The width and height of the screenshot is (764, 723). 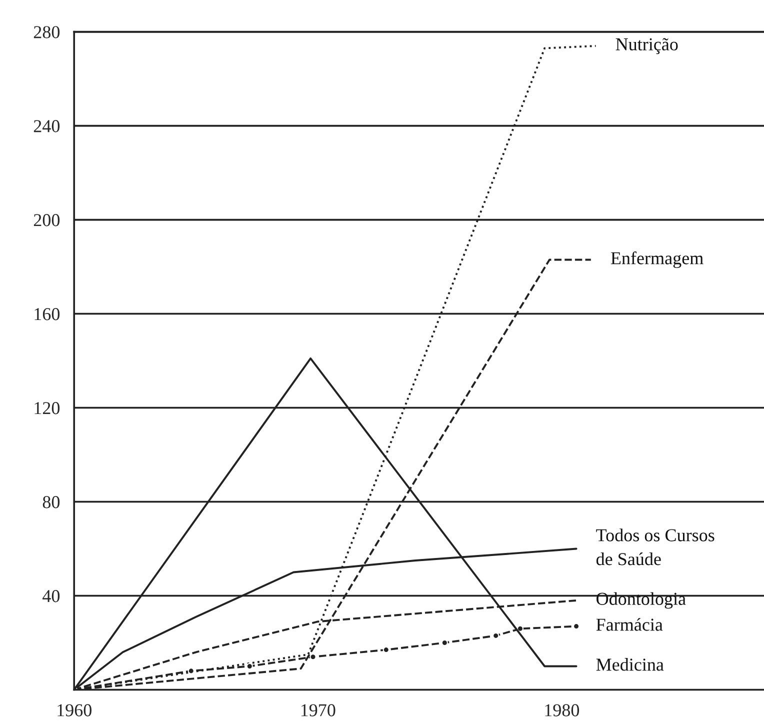 I want to click on x-tick-label: 1970, so click(x=318, y=710).